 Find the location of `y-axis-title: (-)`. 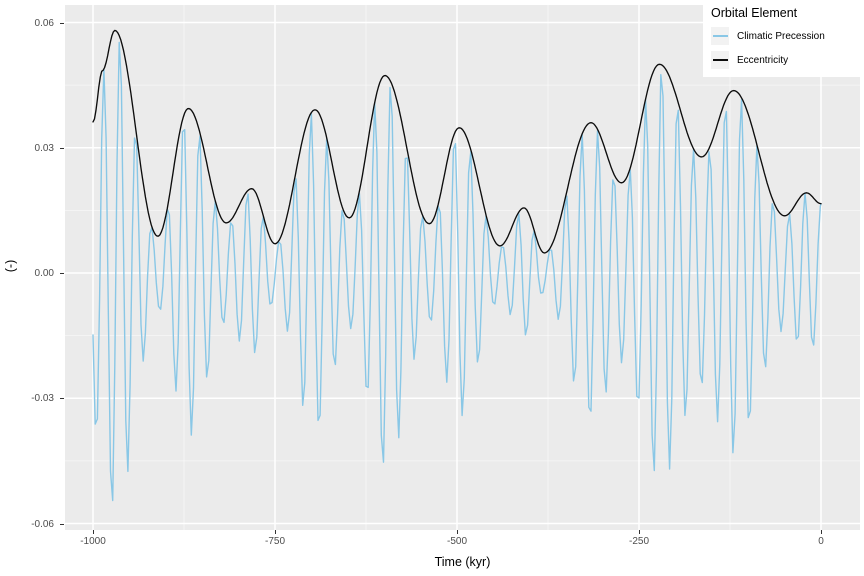

y-axis-title: (-) is located at coordinates (10, 266).